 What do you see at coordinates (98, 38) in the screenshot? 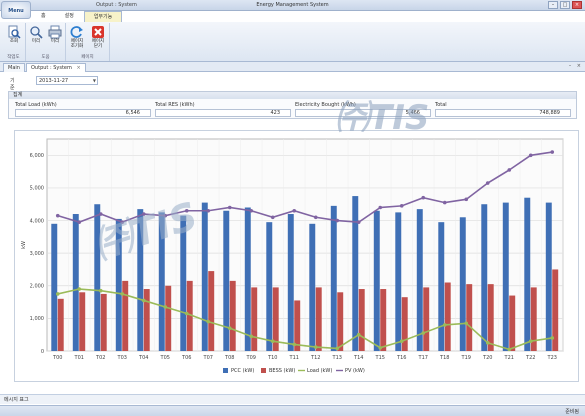
I see `page-close-button: 페이지 닫기` at bounding box center [98, 38].